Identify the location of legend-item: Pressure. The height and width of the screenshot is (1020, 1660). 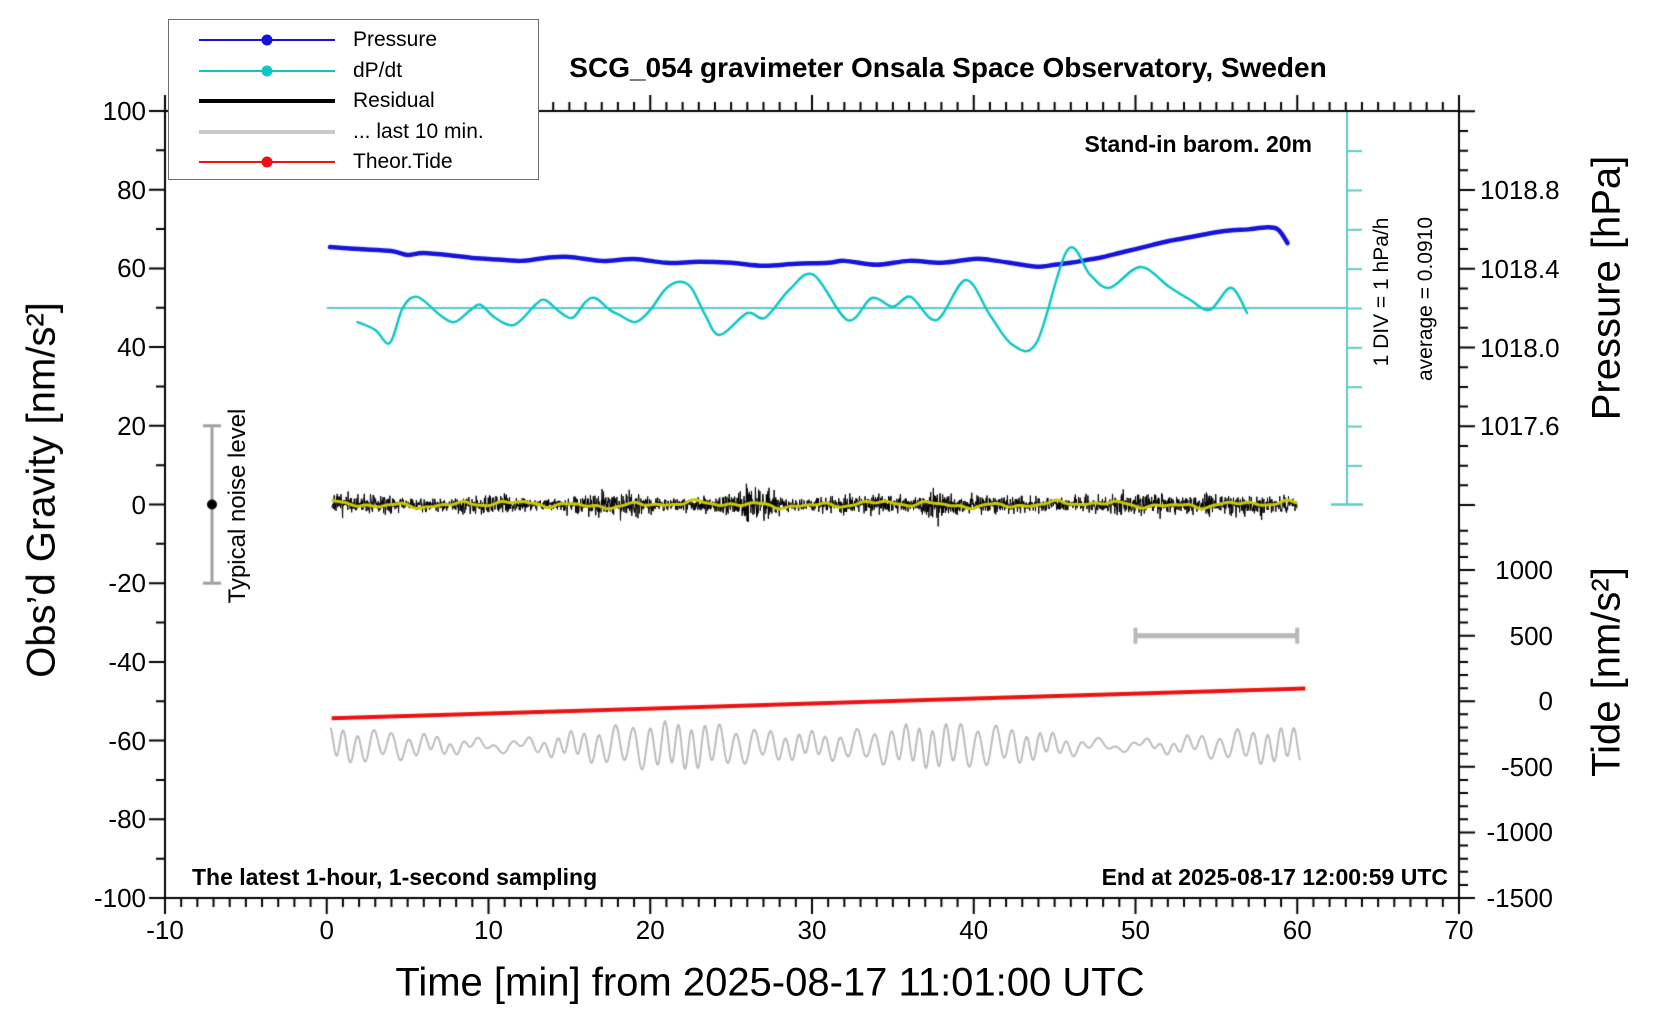
(353, 40).